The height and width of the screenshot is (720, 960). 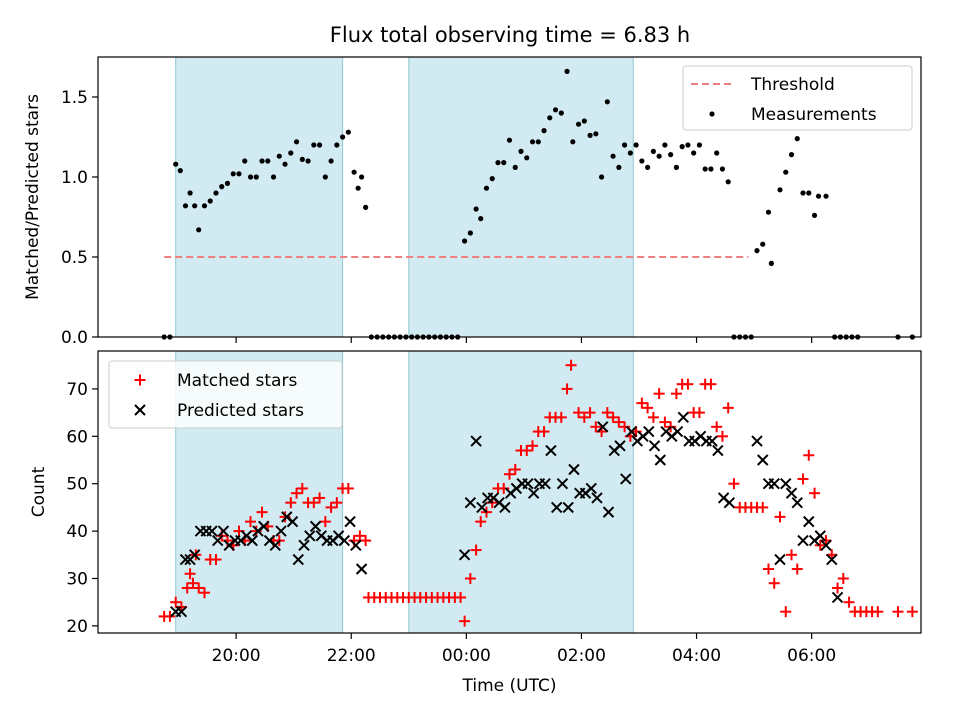 I want to click on x-tick-label: 04:00, so click(x=696, y=656).